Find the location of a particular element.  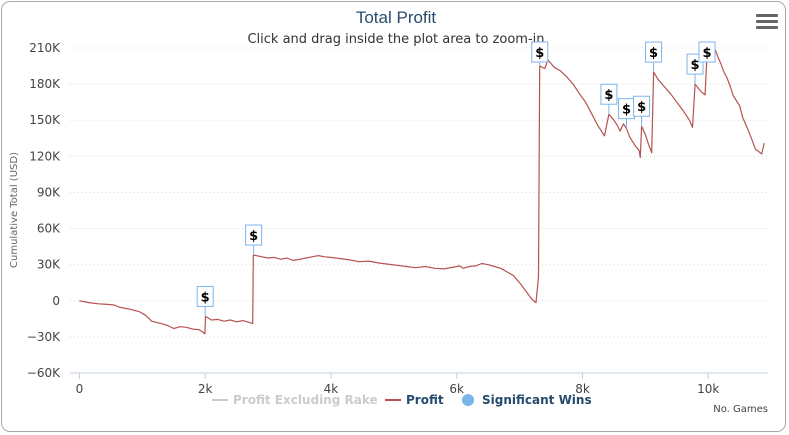

x-tick-label: 2k is located at coordinates (205, 389).